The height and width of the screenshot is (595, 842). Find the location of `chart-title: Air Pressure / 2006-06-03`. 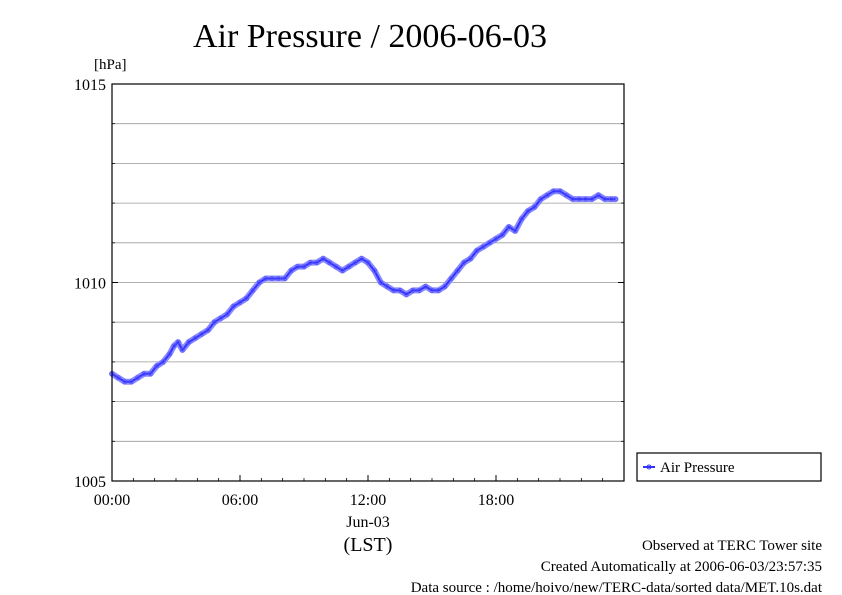

chart-title: Air Pressure / 2006-06-03 is located at coordinates (370, 36).